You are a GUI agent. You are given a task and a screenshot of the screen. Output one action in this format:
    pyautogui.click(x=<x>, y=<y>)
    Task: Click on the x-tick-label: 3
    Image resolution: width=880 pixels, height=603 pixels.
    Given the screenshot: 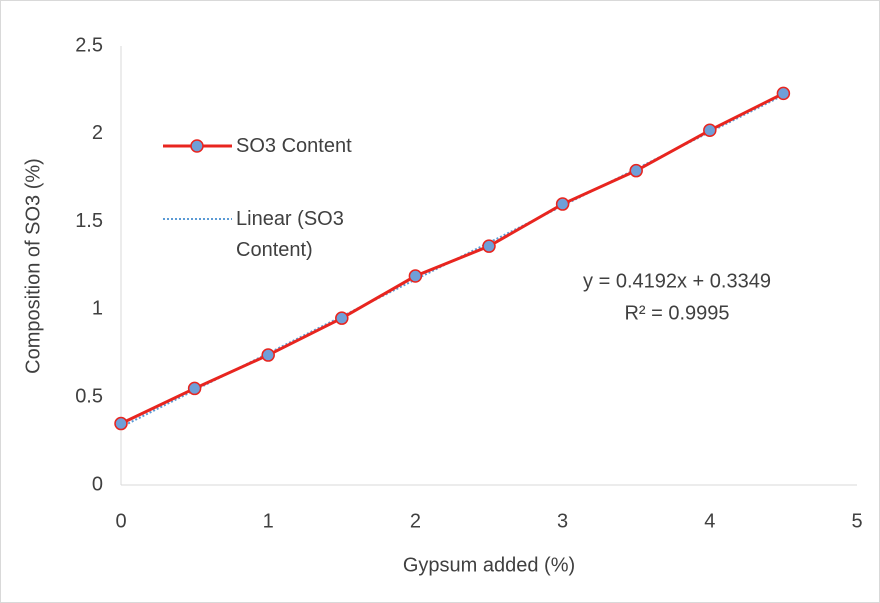 What is the action you would take?
    pyautogui.click(x=562, y=521)
    